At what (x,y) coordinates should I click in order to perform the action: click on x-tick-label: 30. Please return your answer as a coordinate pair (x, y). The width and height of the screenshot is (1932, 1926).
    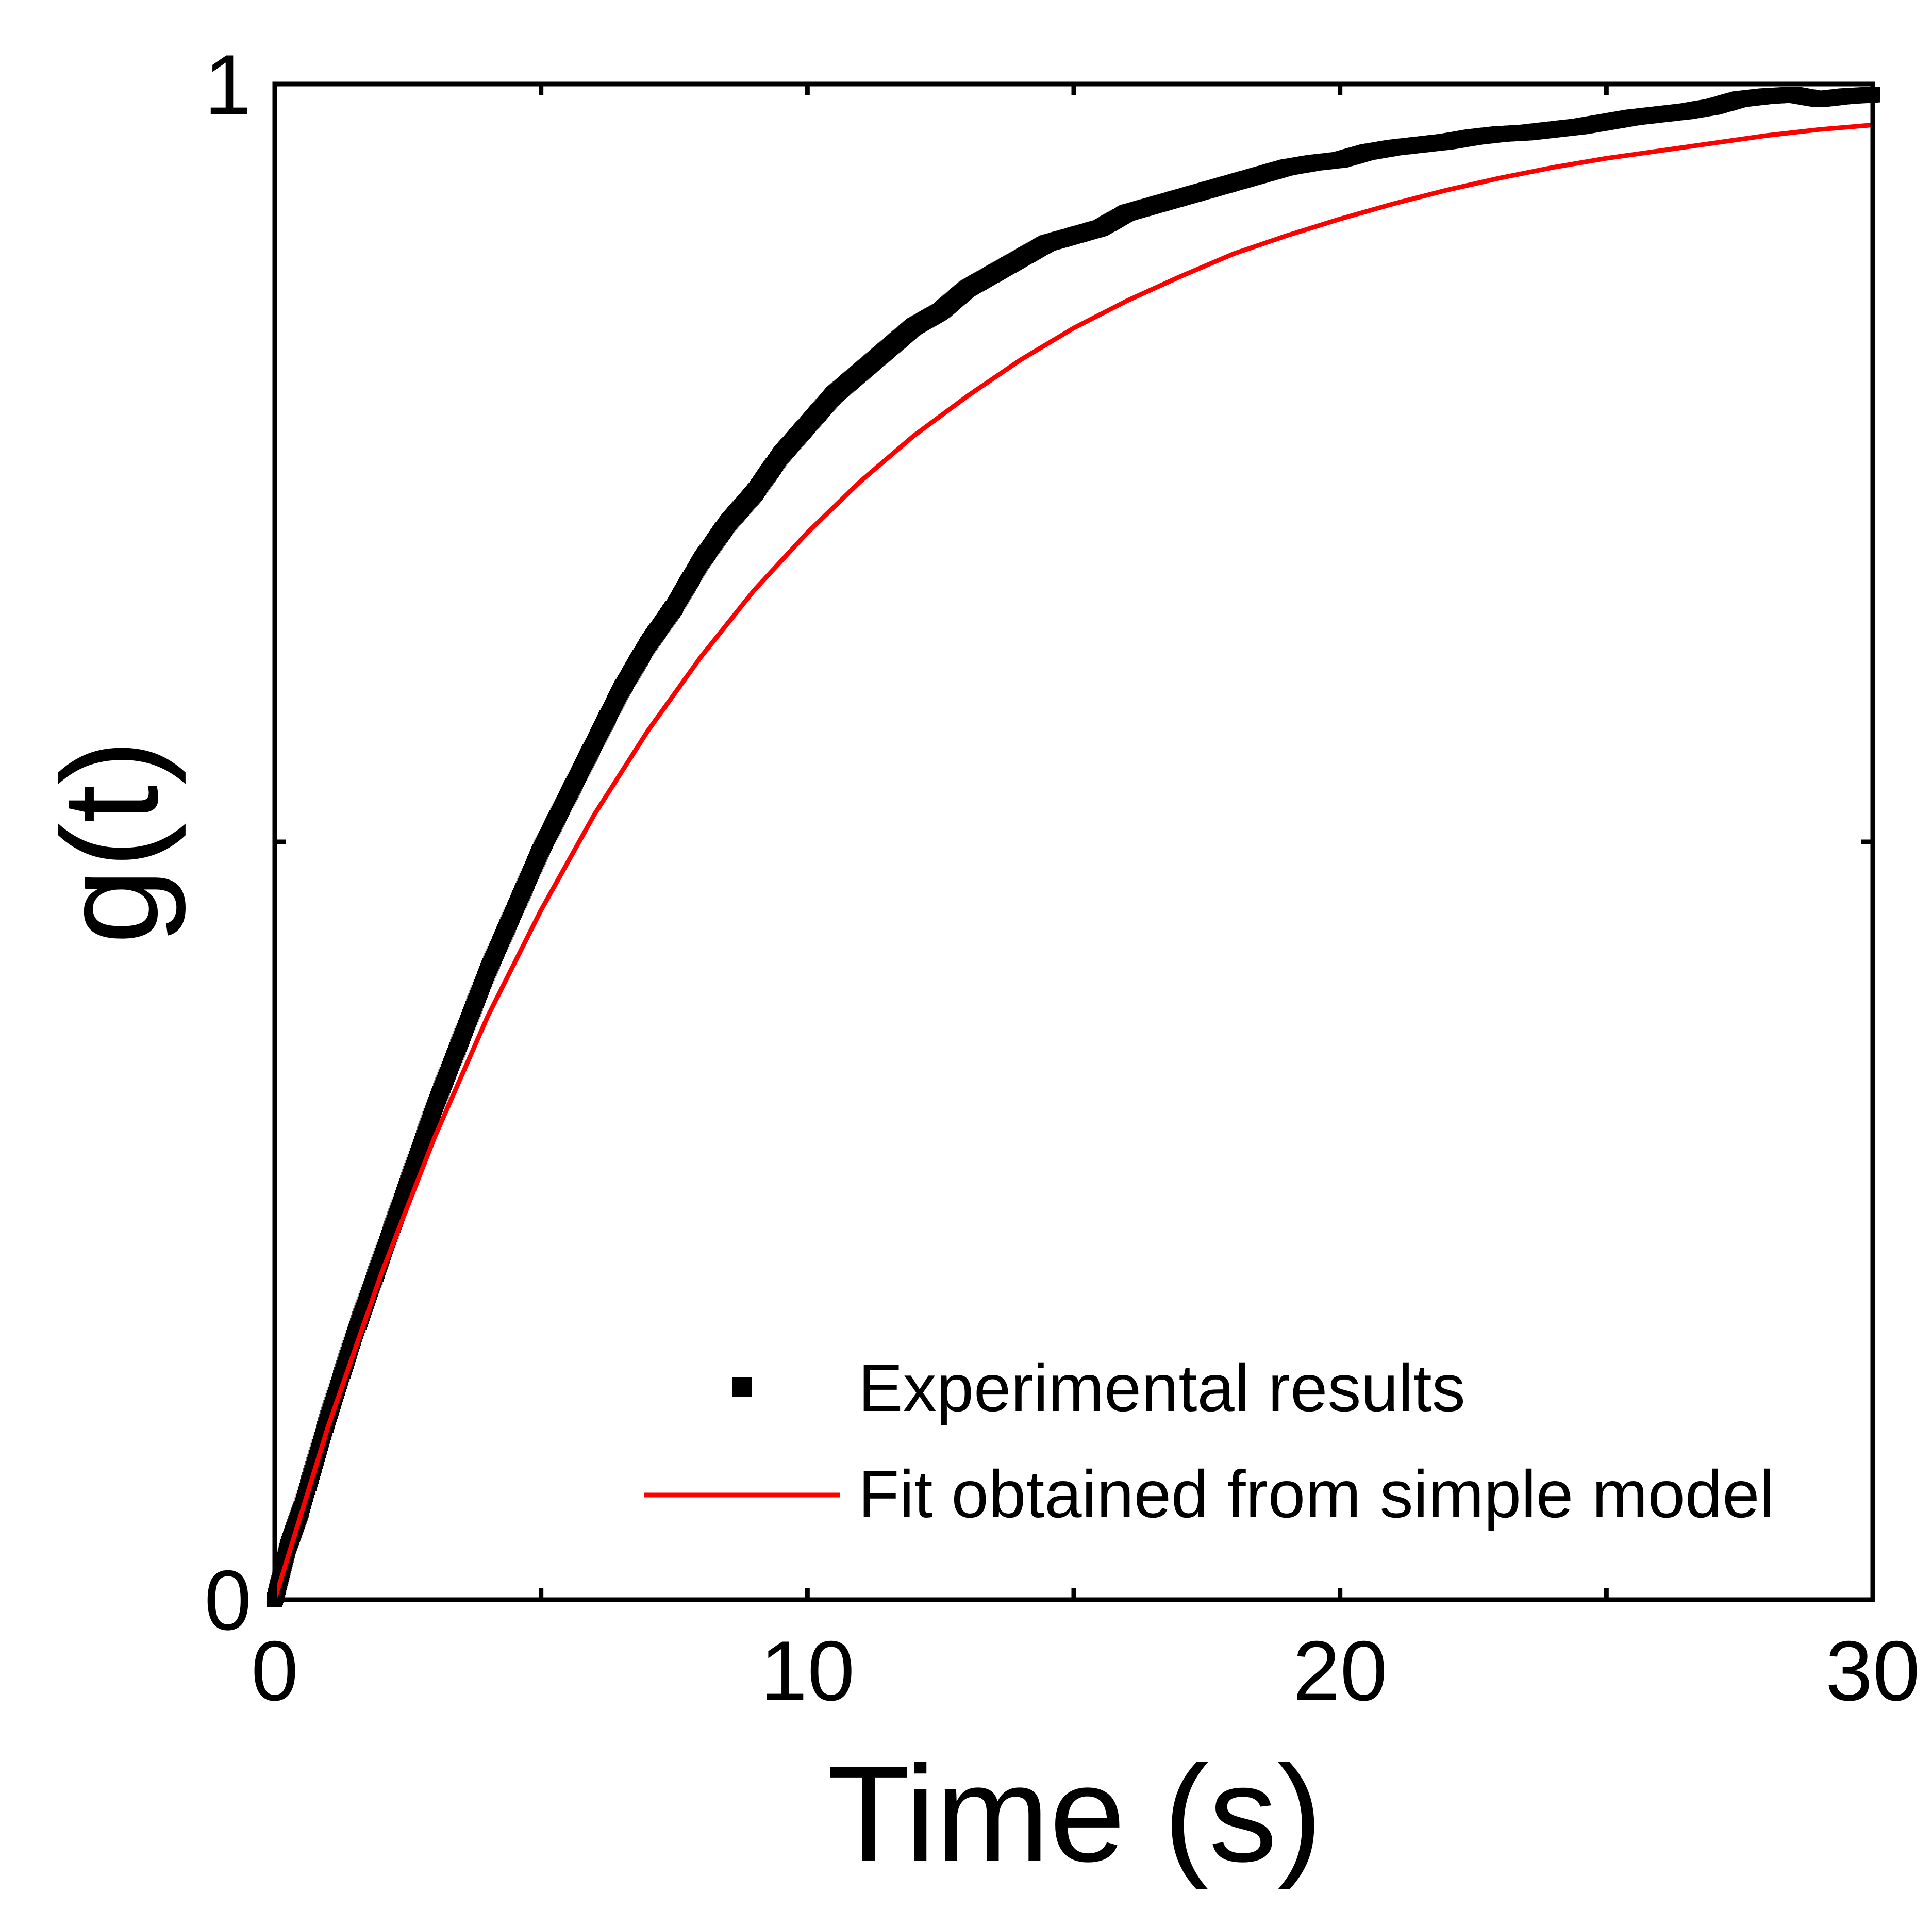
    Looking at the image, I should click on (1872, 1670).